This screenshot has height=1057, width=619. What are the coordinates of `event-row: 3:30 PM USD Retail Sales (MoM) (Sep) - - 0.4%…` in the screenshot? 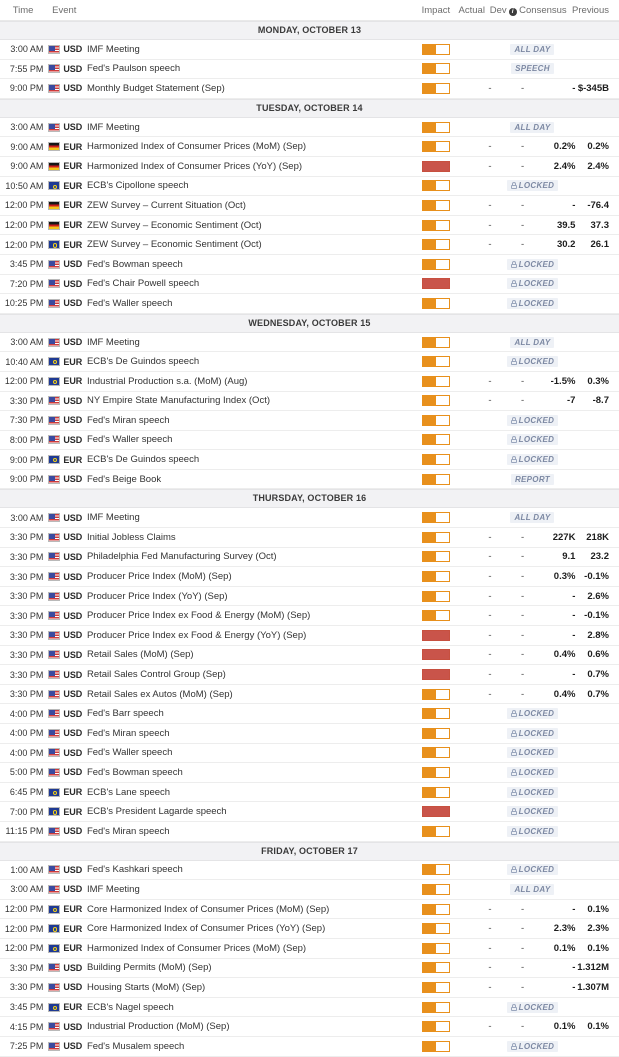 It's located at (309, 655).